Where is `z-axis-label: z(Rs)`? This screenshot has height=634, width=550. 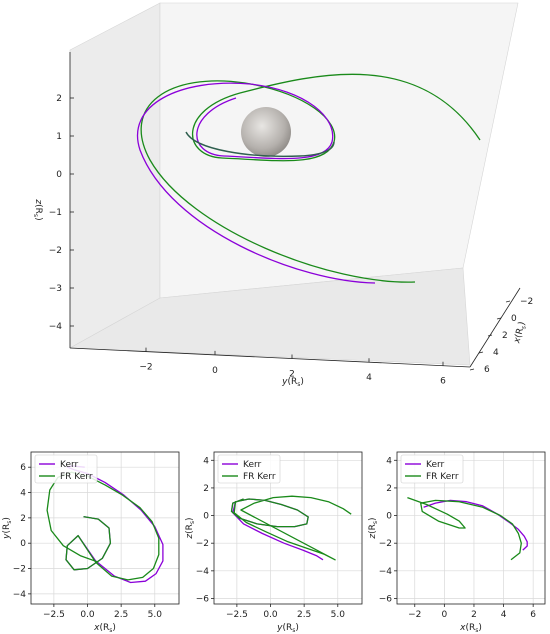 z-axis-label: z(Rs) is located at coordinates (37, 209).